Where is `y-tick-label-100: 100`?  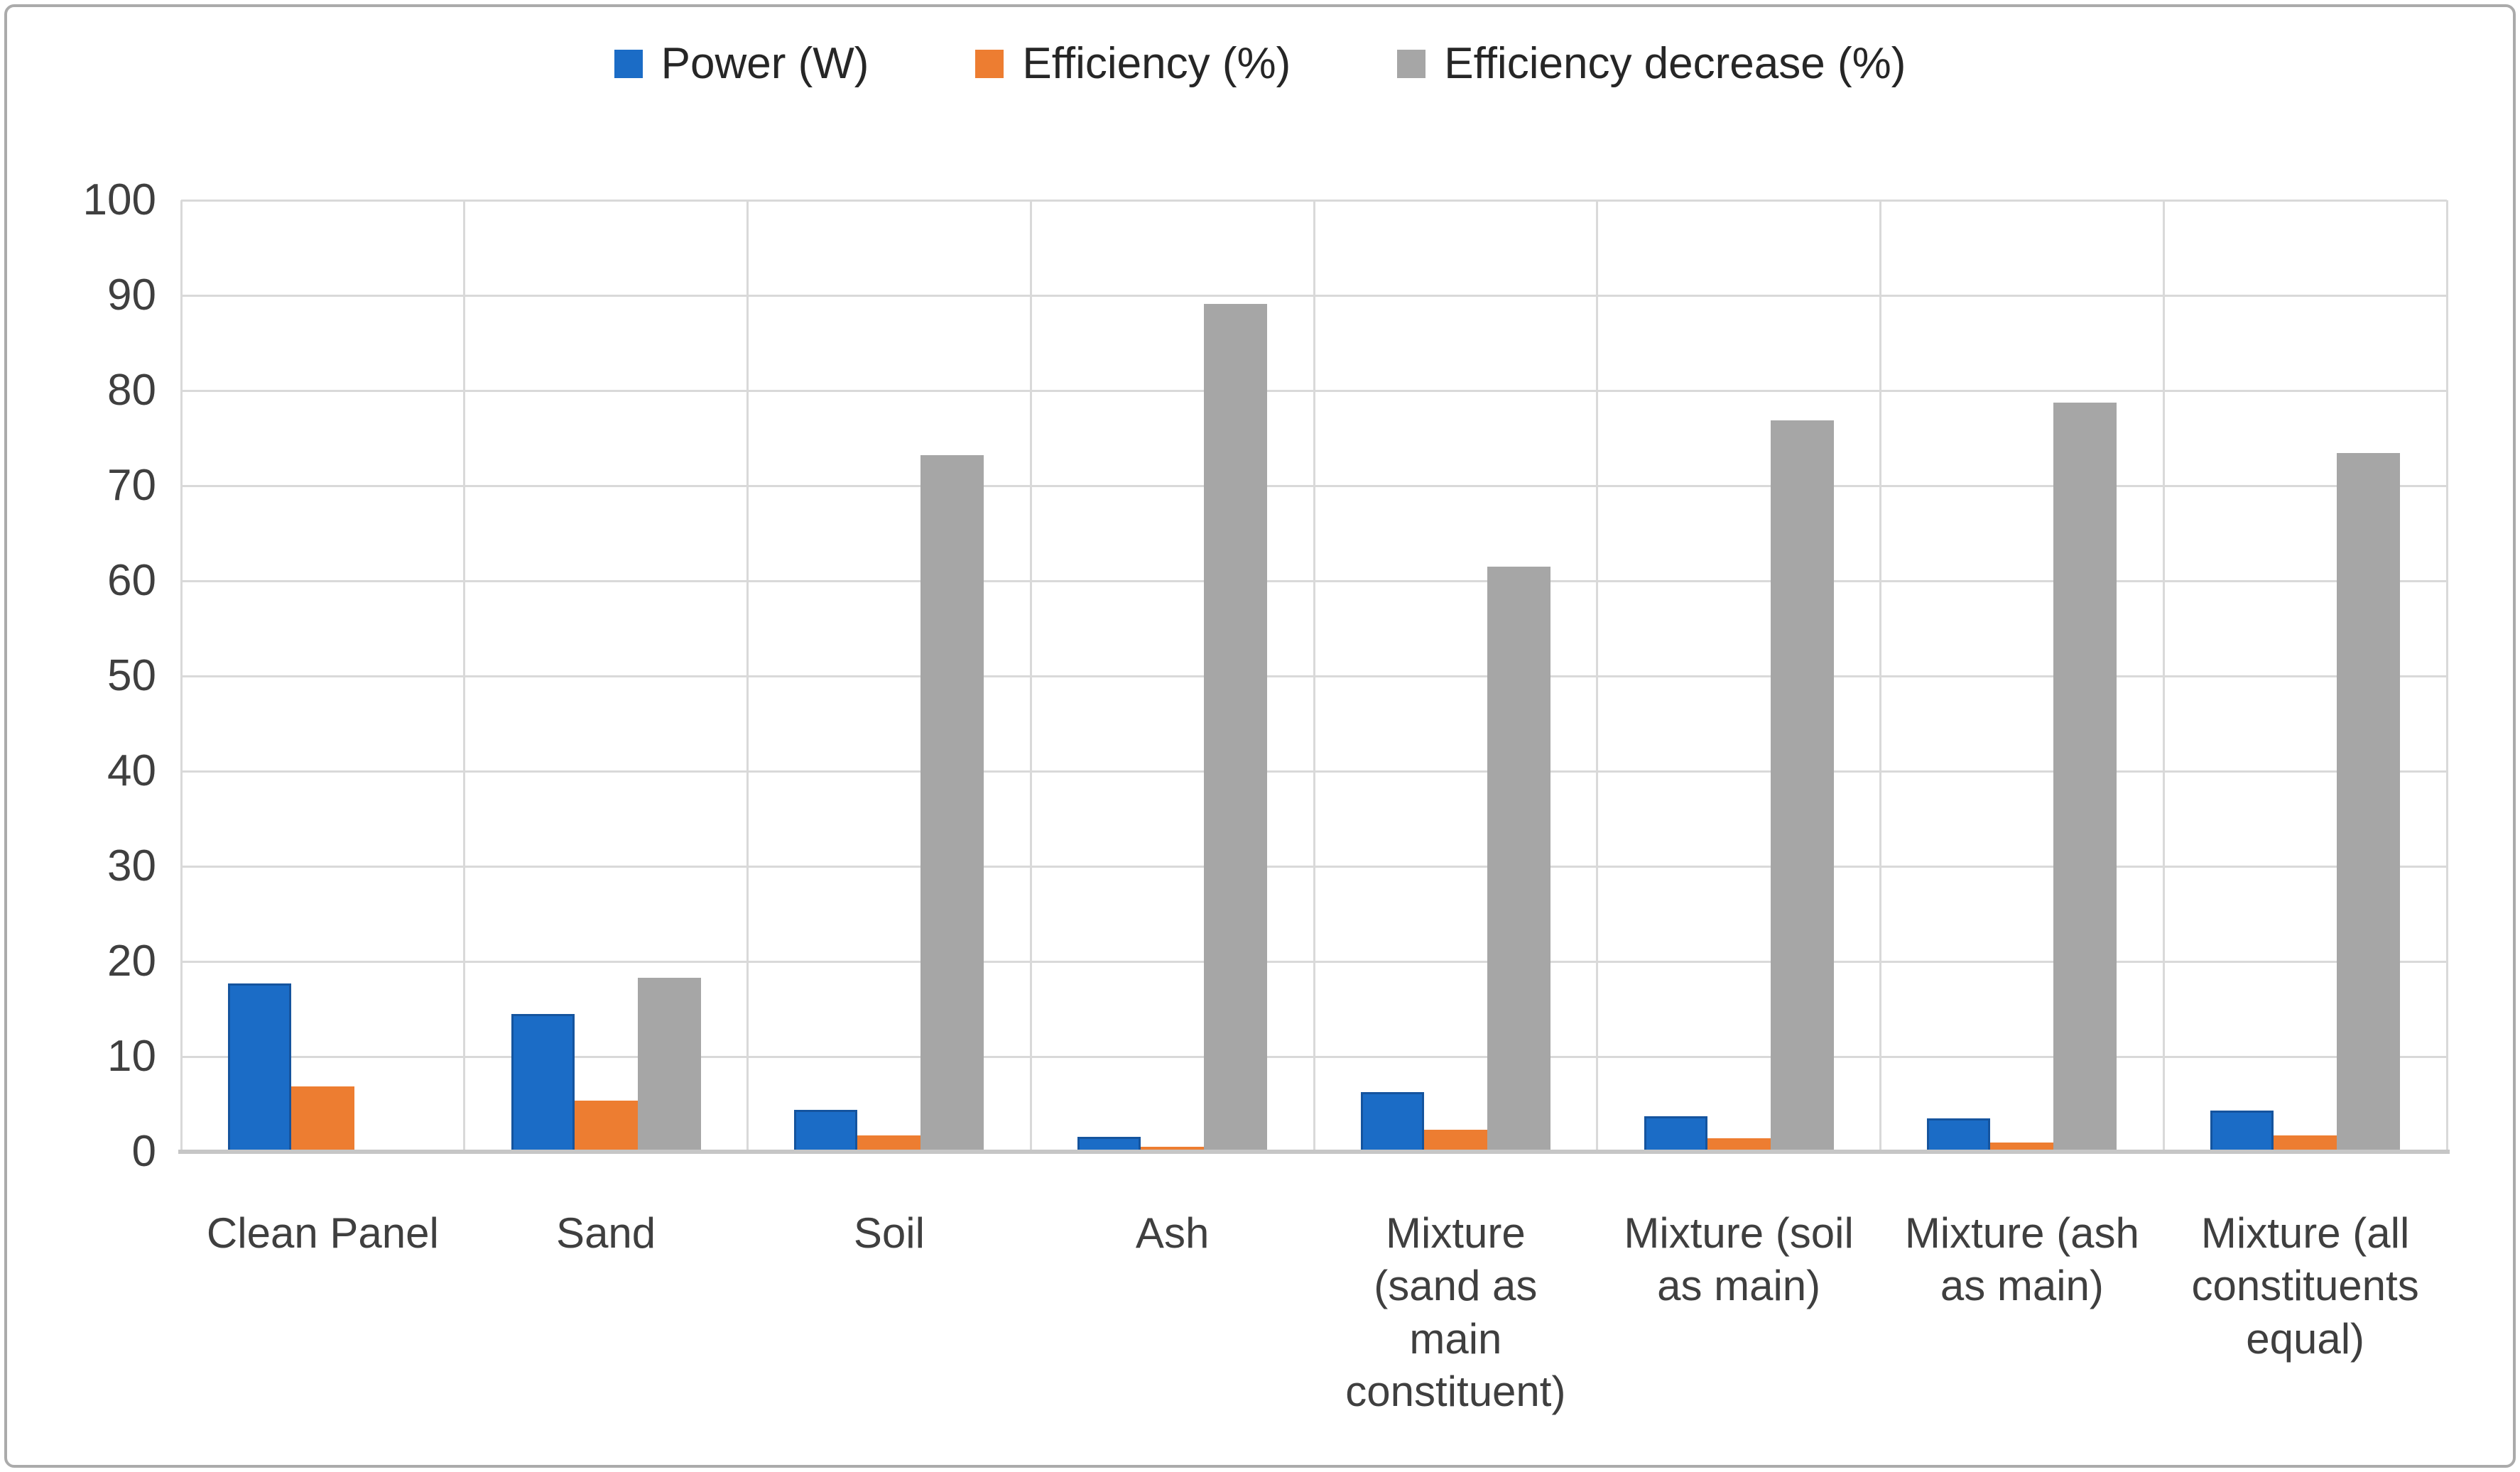
y-tick-label-100: 100 is located at coordinates (119, 199).